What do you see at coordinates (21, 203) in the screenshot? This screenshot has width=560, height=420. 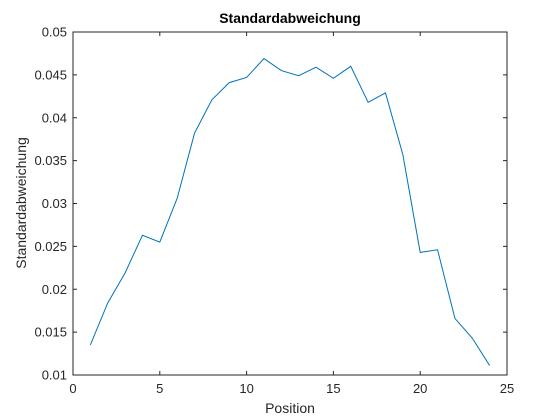 I see `y-axis-label: Standardabweichung` at bounding box center [21, 203].